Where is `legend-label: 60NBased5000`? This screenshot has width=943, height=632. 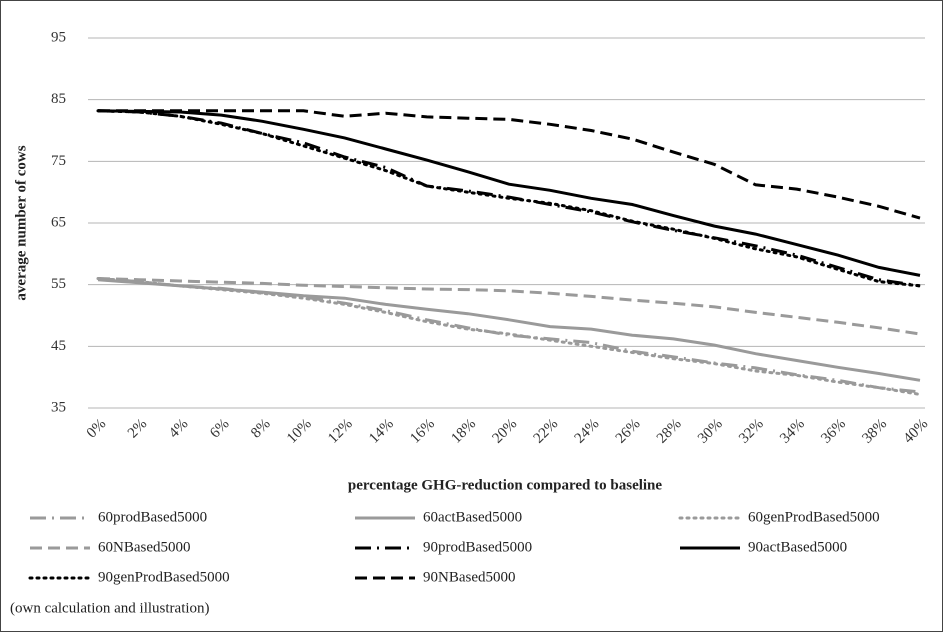
legend-label: 60NBased5000 is located at coordinates (144, 547).